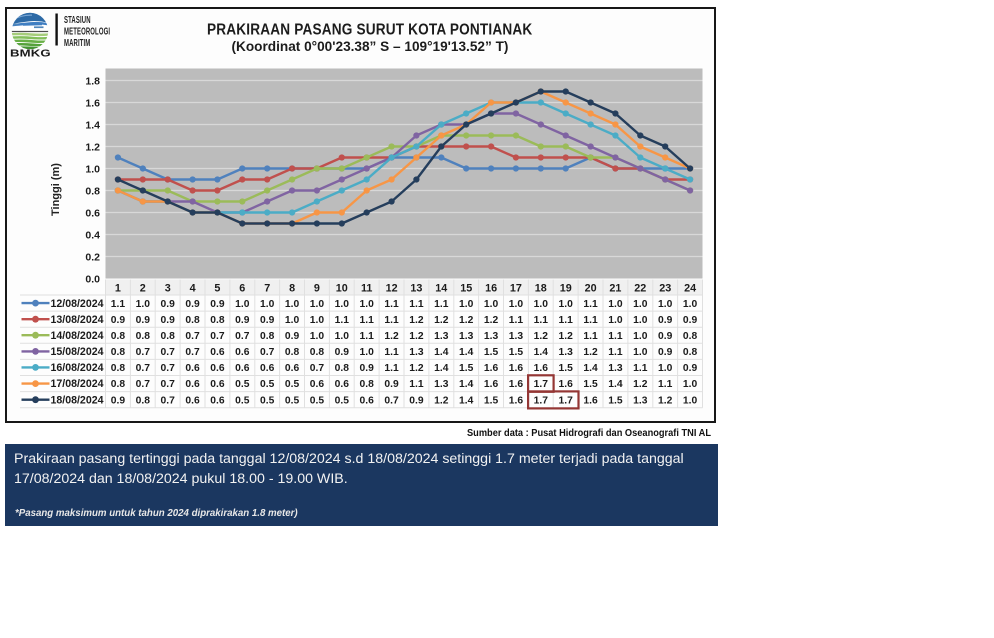 Image resolution: width=994 pixels, height=638 pixels. I want to click on svg-text: 0.4, so click(92, 235).